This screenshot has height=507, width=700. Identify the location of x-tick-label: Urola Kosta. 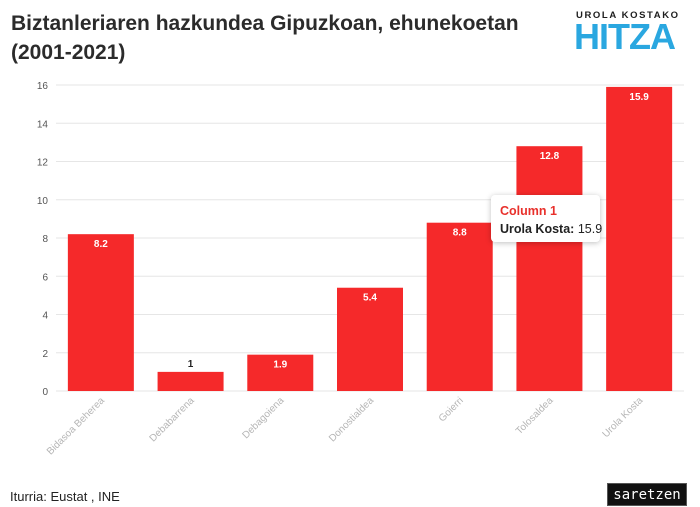
(623, 417).